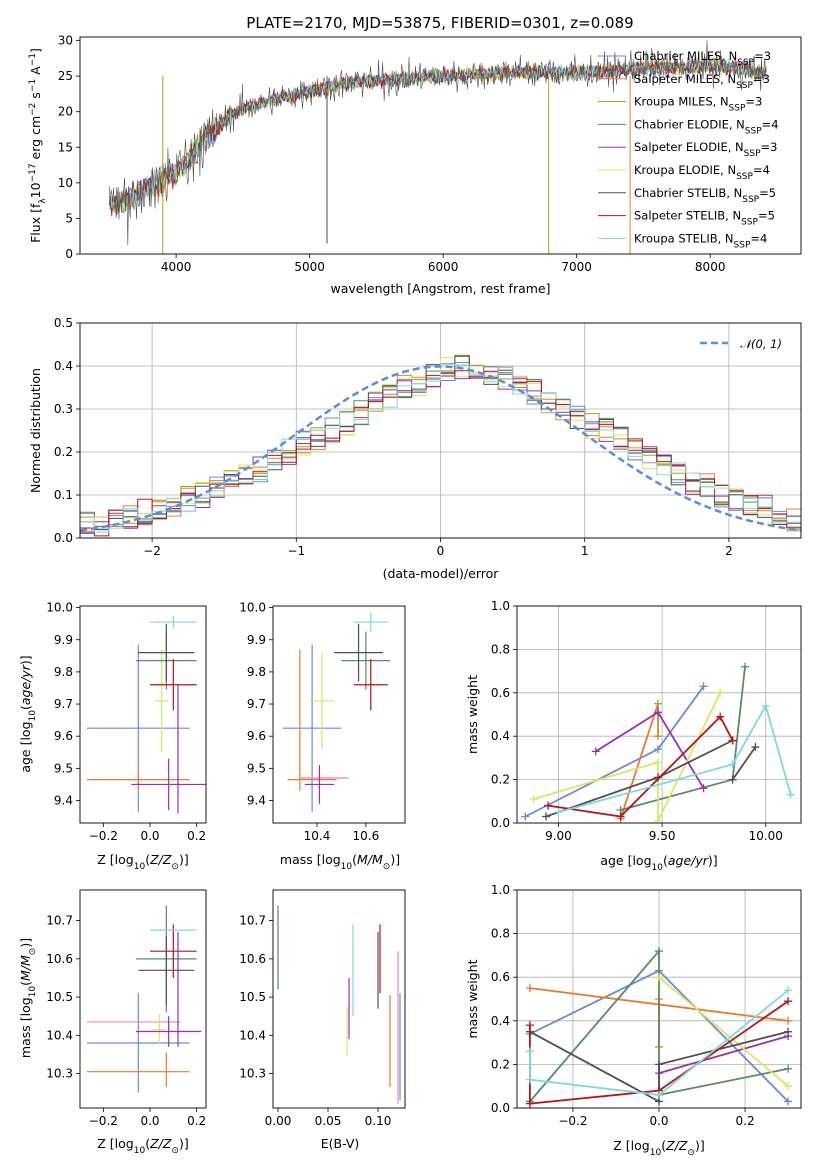  What do you see at coordinates (698, 104) in the screenshot?
I see `legend-label-2: Kroupa MILES, NSSP=3` at bounding box center [698, 104].